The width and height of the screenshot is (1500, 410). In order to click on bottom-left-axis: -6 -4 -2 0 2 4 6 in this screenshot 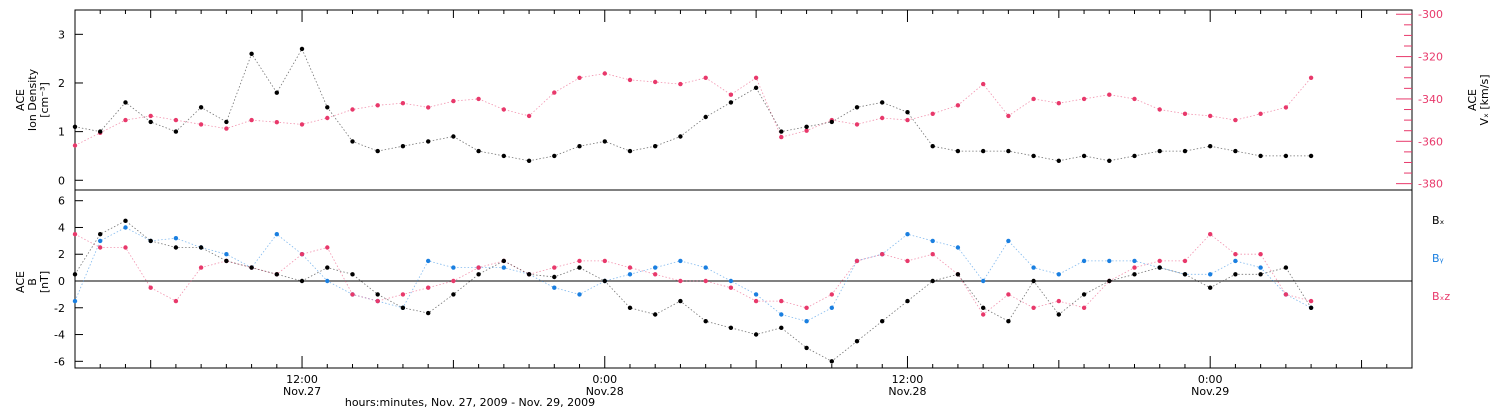, I will do `click(68, 281)`.